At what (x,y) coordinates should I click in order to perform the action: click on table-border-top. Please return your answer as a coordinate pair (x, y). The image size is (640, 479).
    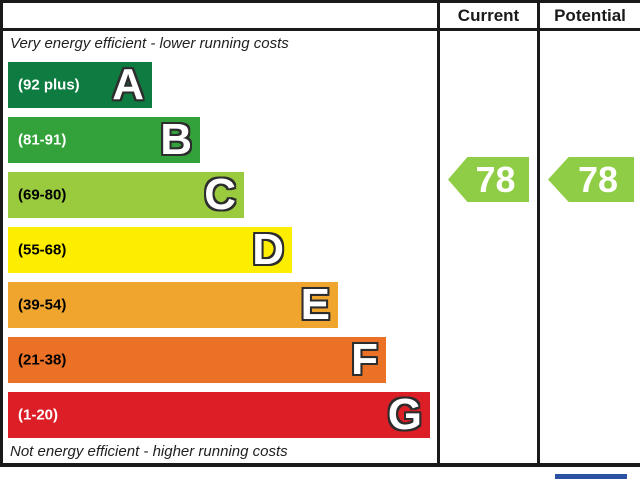
    Looking at the image, I should click on (320, 1).